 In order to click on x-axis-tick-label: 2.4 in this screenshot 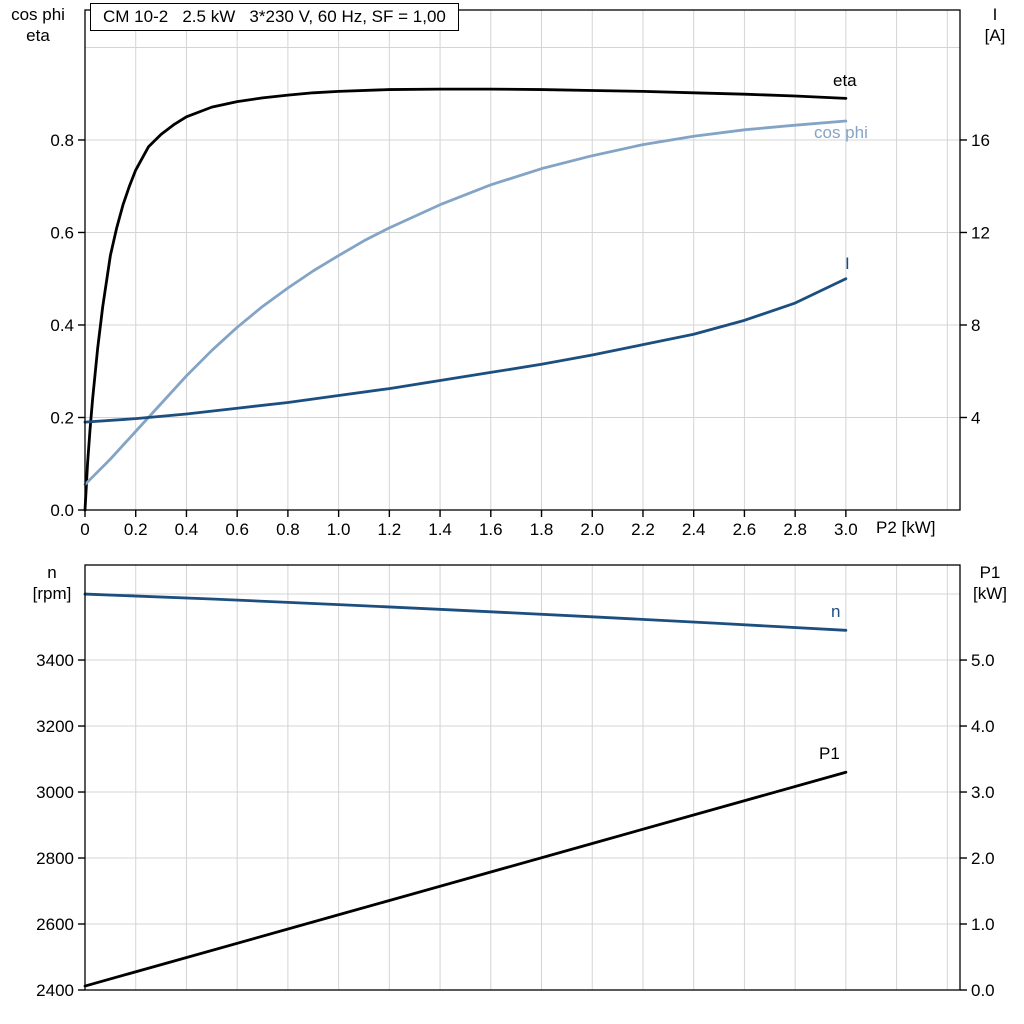, I will do `click(694, 529)`.